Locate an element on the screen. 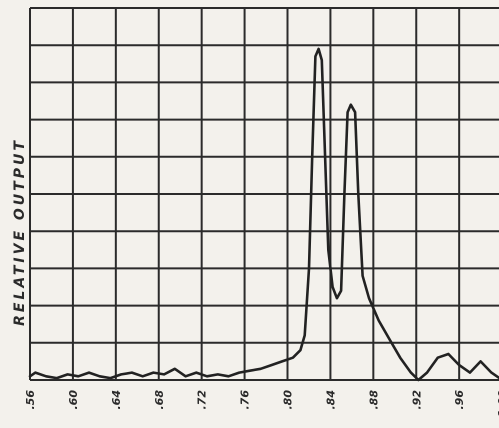 The width and height of the screenshot is (499, 428). x-tick-label: 1.00 is located at coordinates (497, 403).